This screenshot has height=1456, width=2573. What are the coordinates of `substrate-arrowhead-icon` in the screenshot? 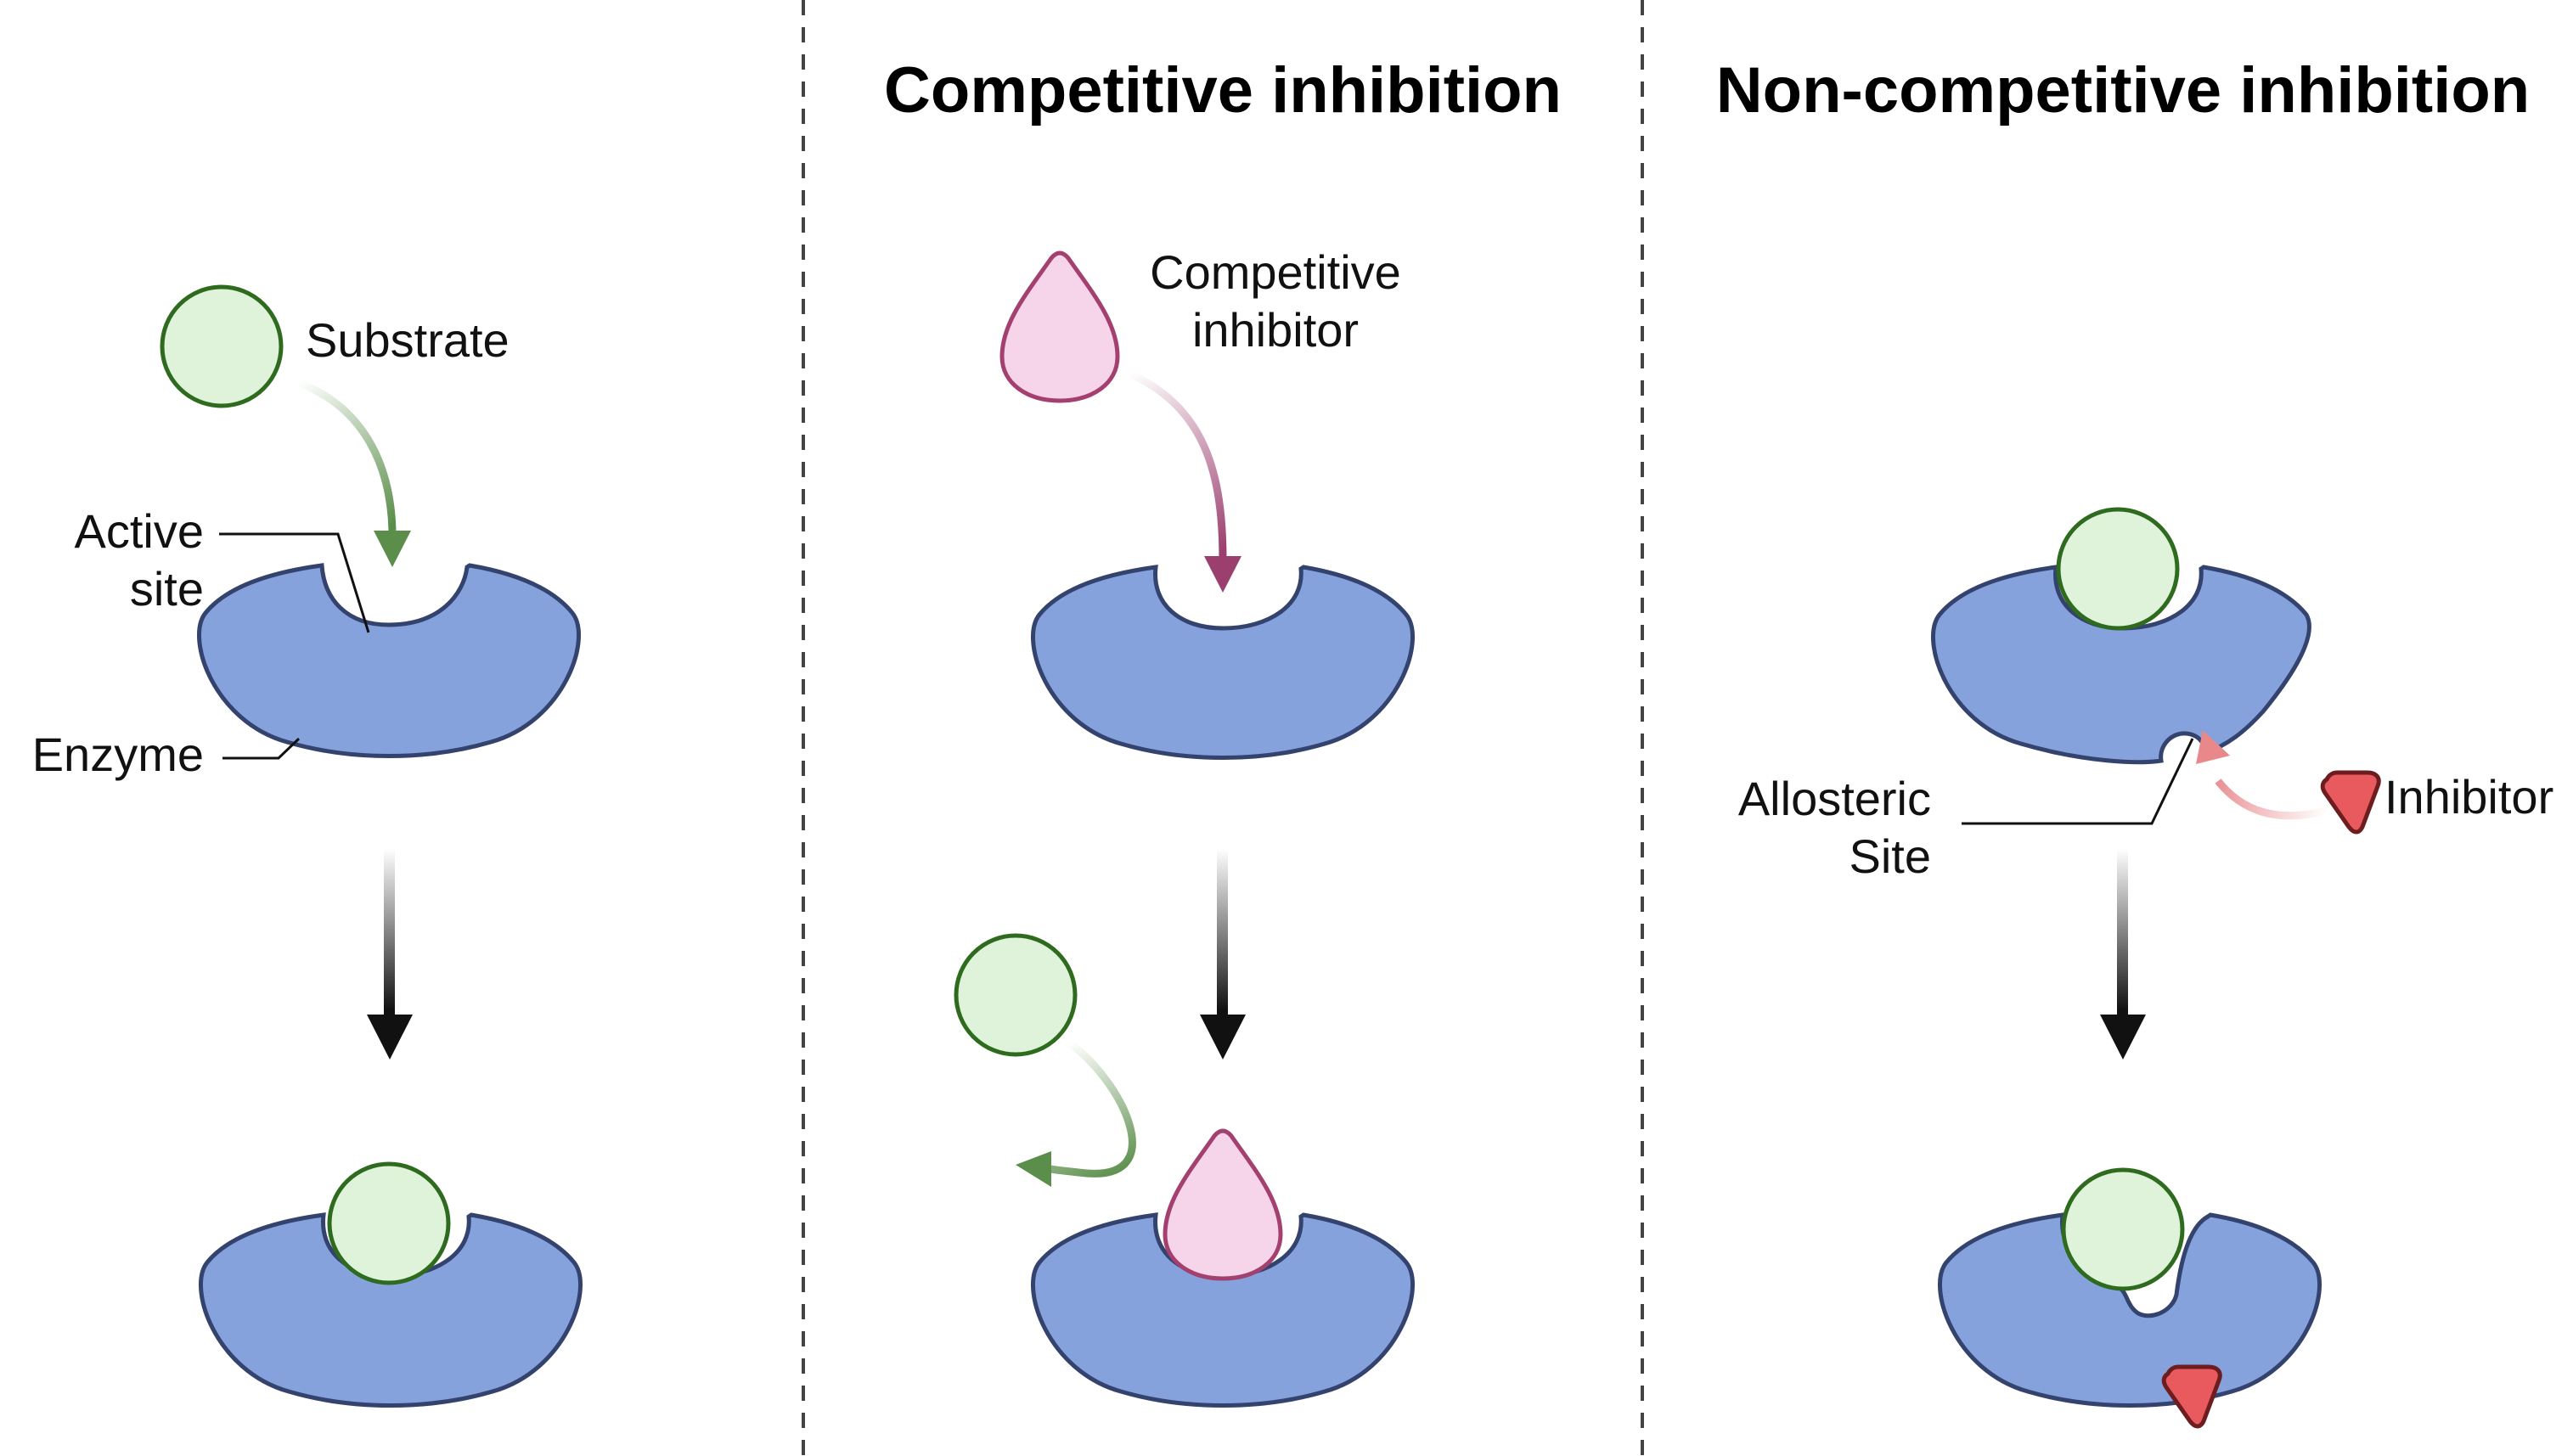 It's located at (393, 549).